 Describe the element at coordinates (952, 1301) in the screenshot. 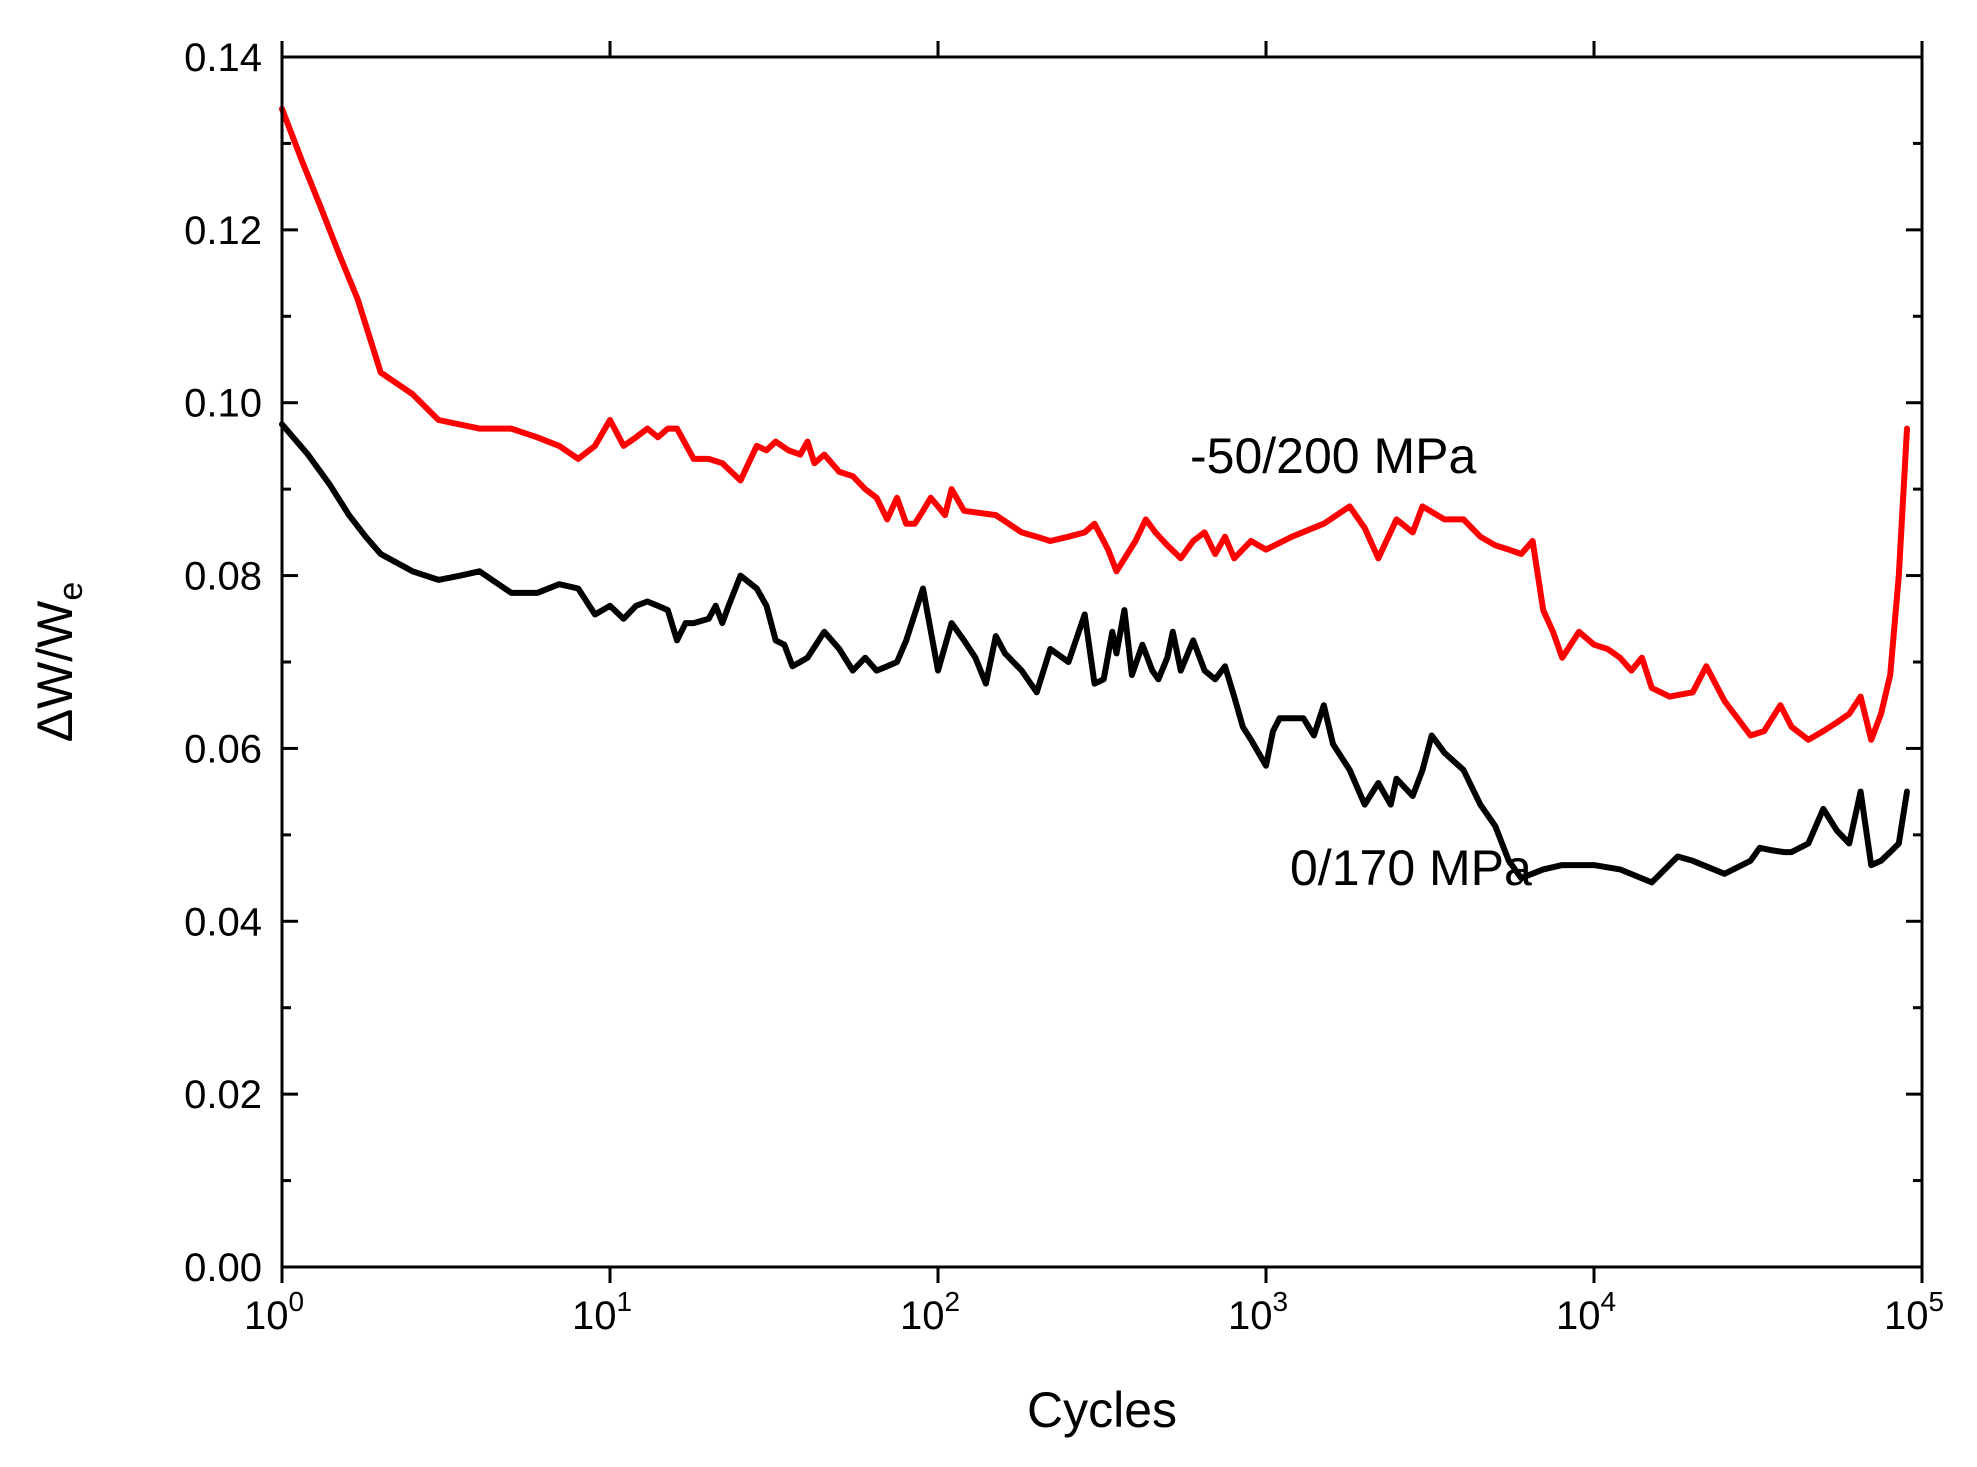

I see `x-tick-exponent: 2` at that location.